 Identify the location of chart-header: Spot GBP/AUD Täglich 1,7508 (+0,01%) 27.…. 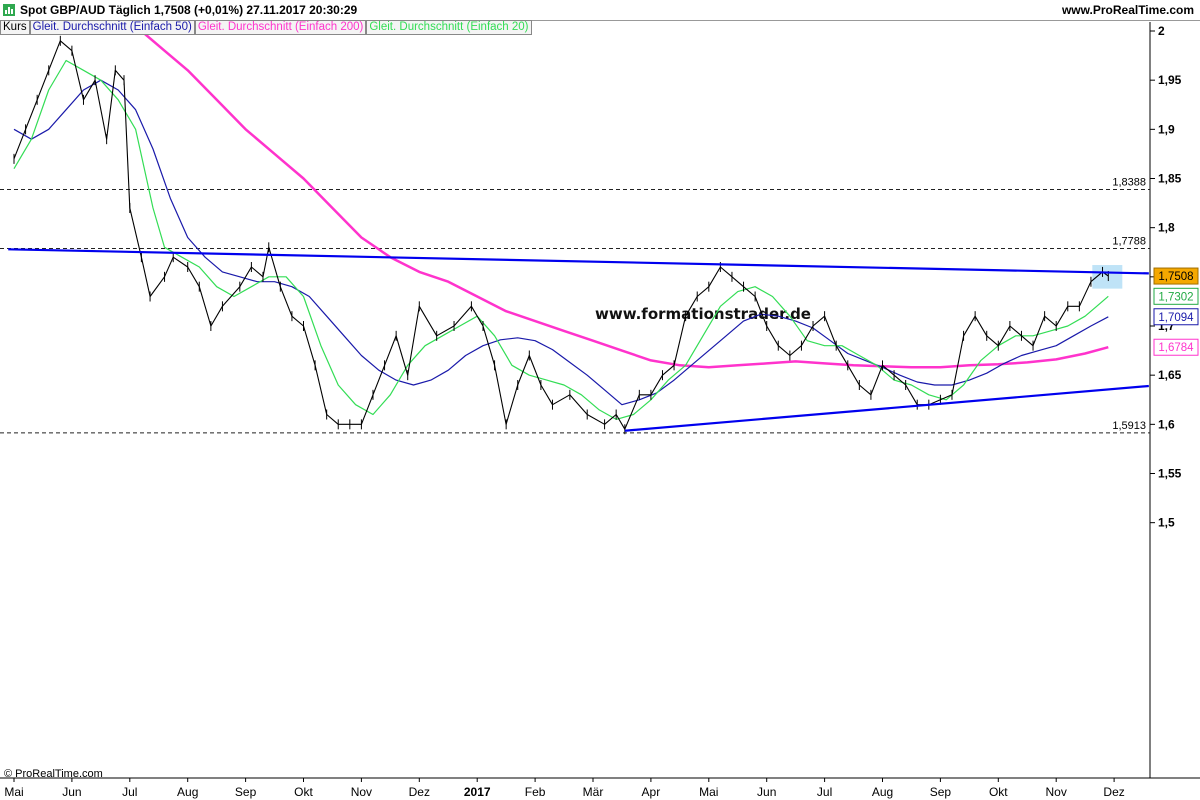
(600, 10).